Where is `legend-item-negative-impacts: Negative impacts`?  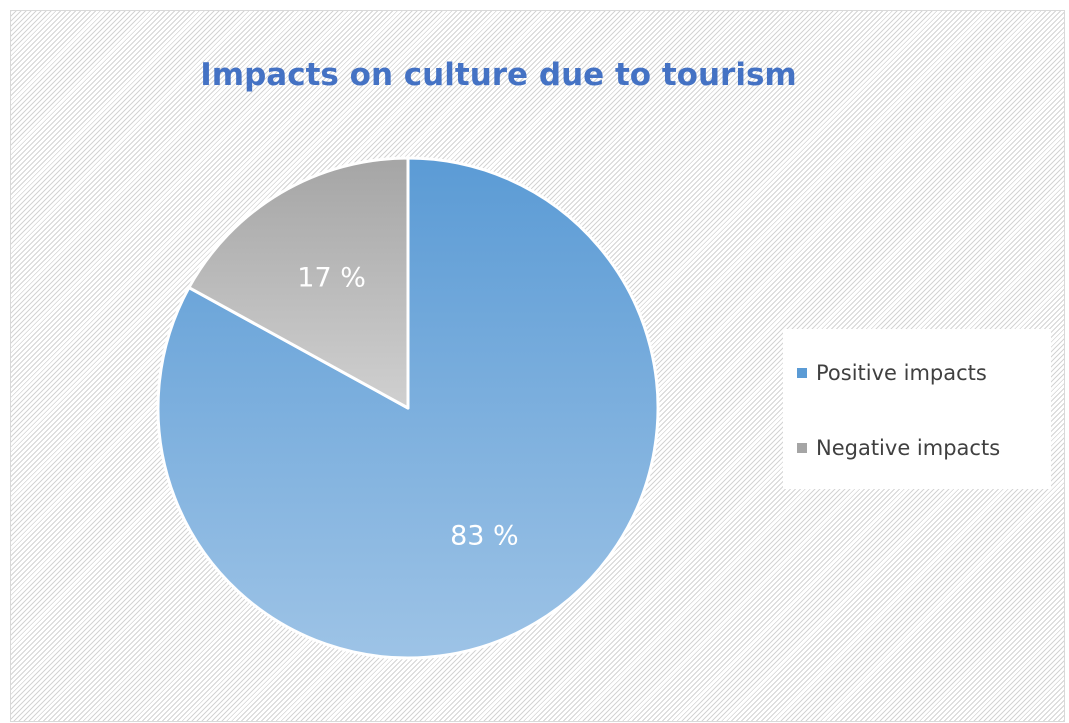 legend-item-negative-impacts: Negative impacts is located at coordinates (898, 448).